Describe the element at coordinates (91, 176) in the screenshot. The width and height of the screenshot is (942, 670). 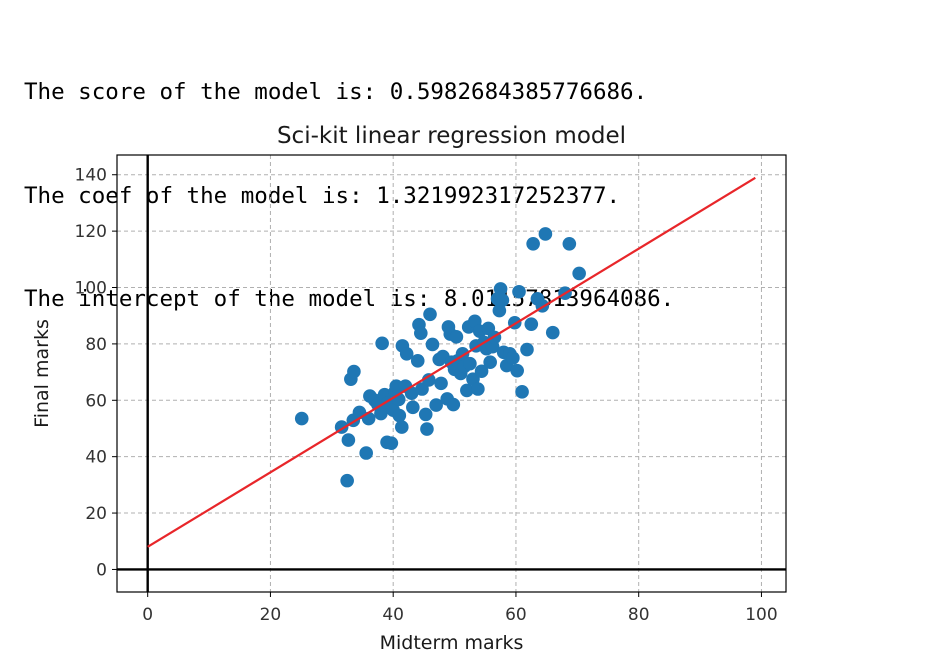
I see `y-tick-label: 140` at that location.